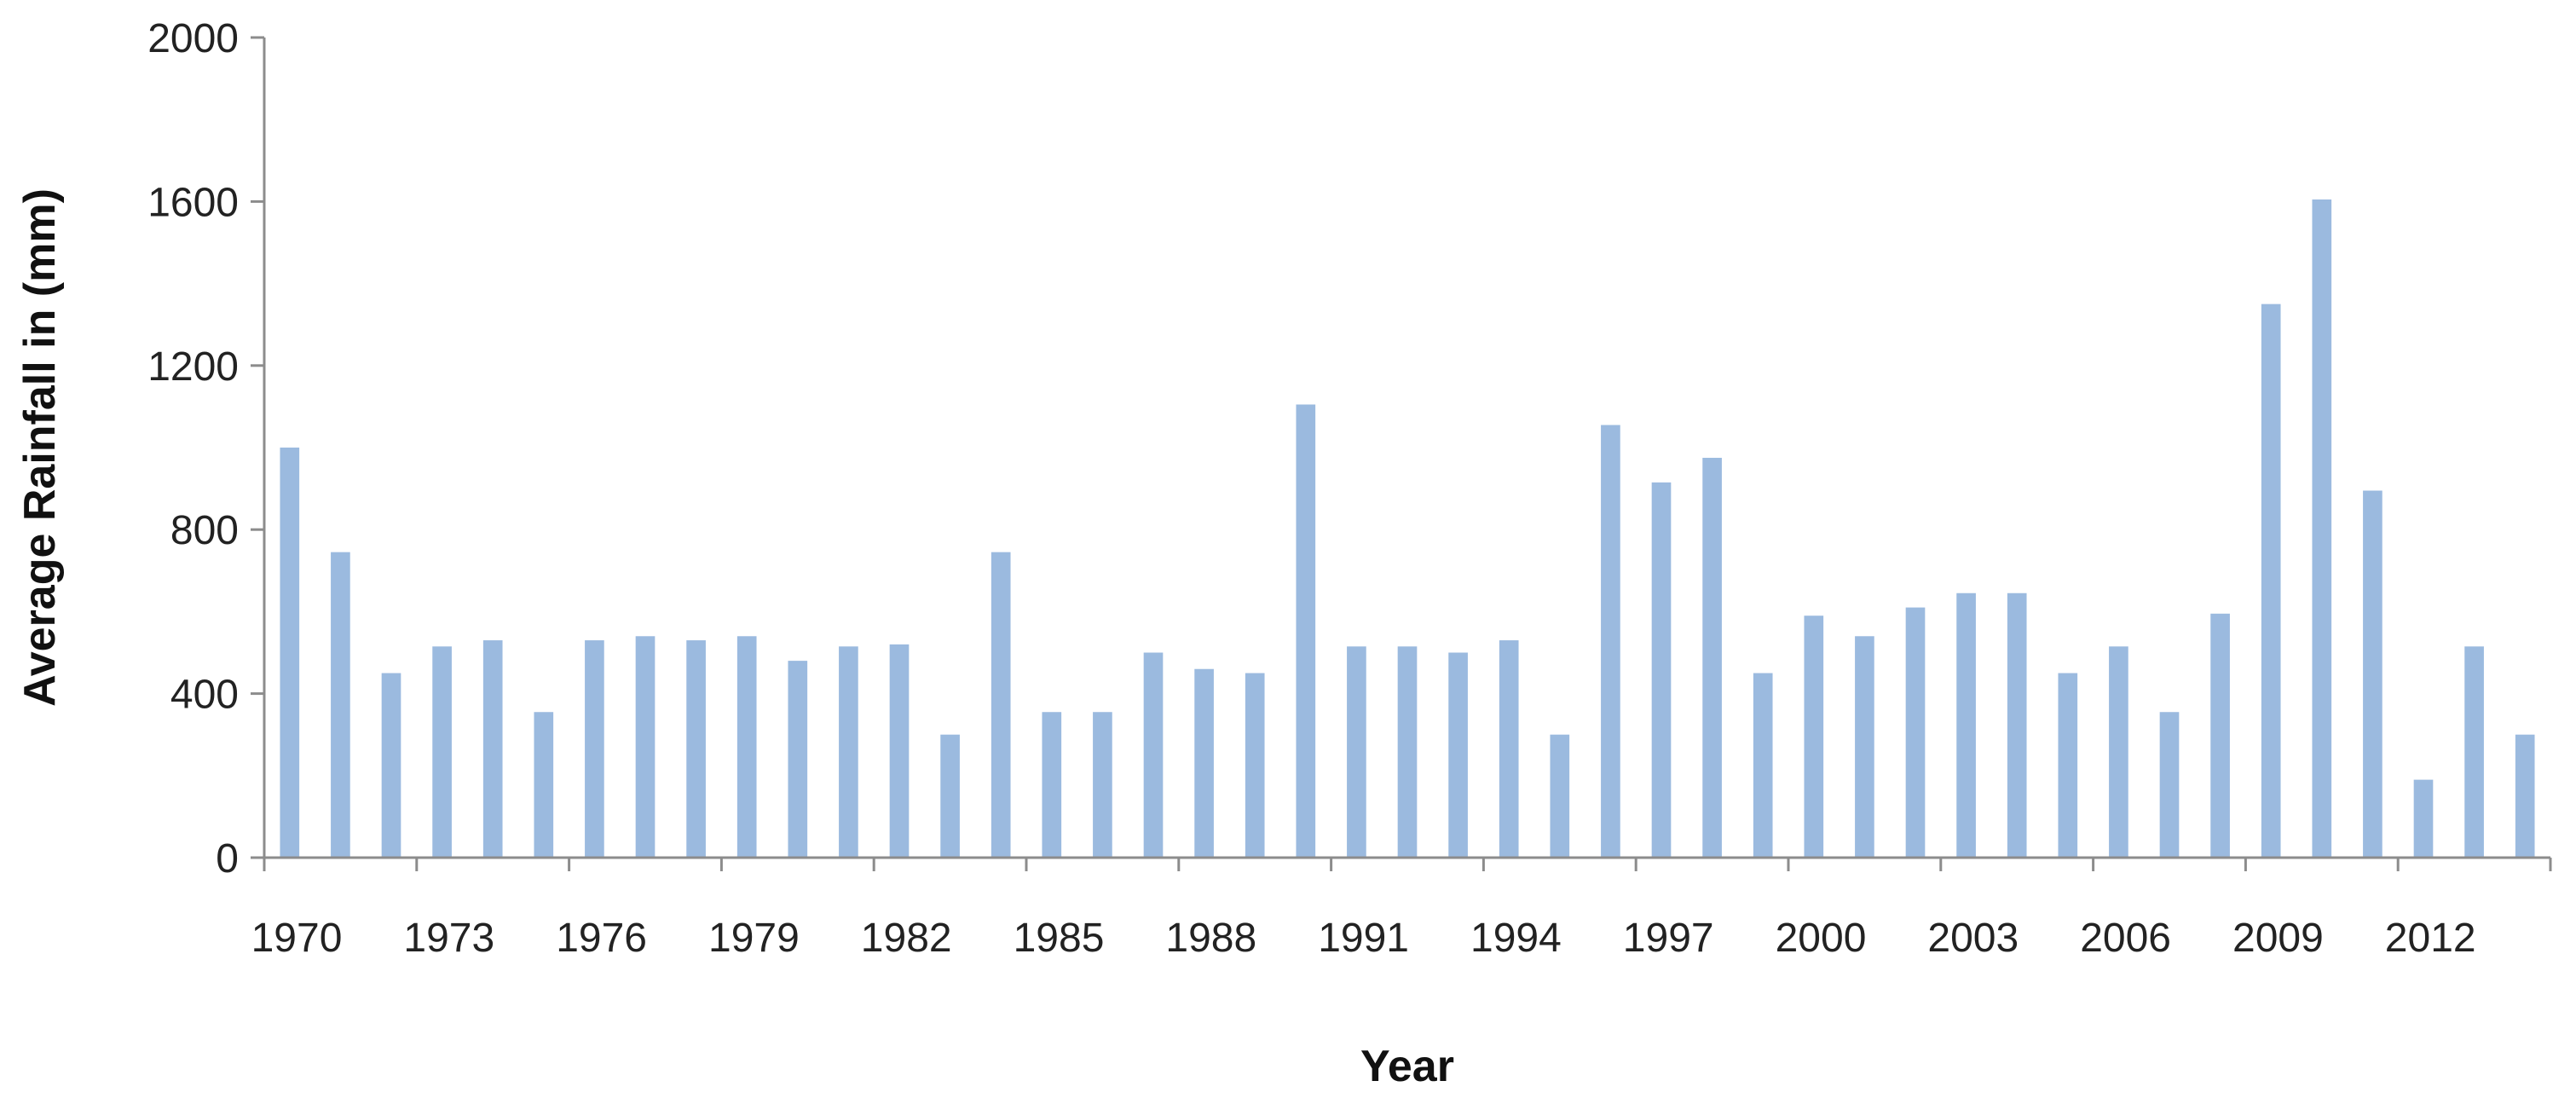 This screenshot has height=1104, width=2576. Describe the element at coordinates (2373, 674) in the screenshot. I see `bar-2011` at that location.